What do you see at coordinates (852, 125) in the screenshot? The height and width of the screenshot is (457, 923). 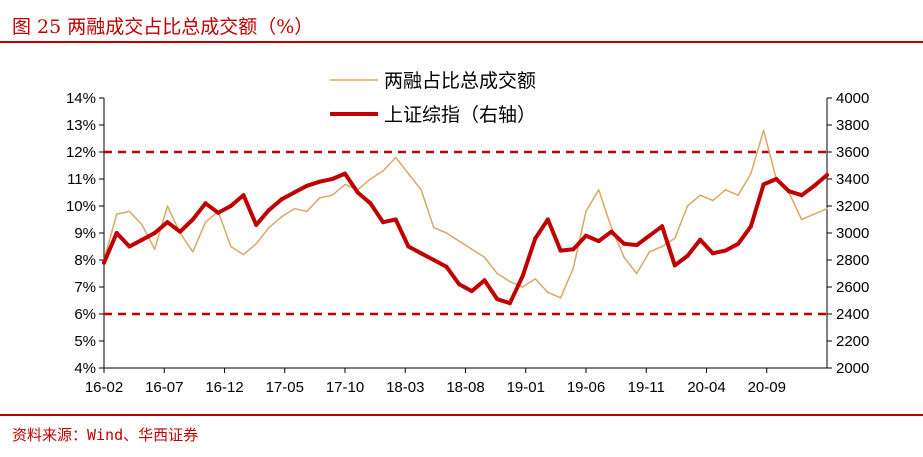 I see `right-tick-label: 3800` at bounding box center [852, 125].